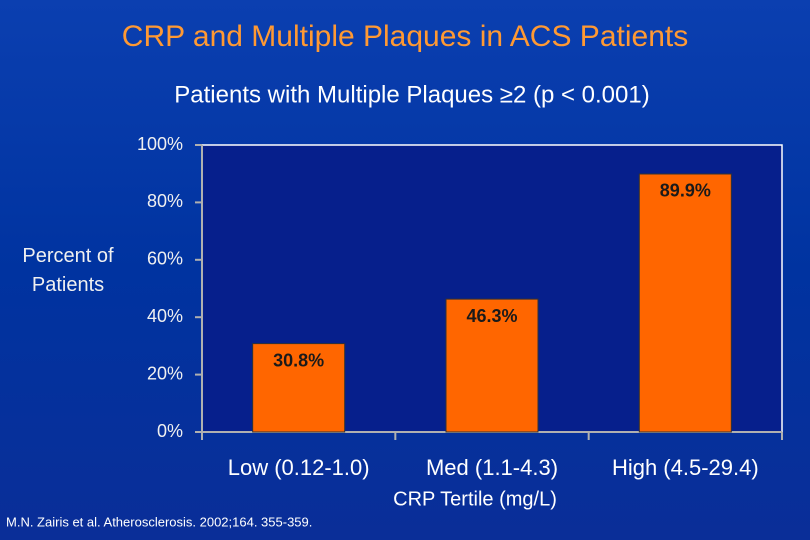  Describe the element at coordinates (685, 191) in the screenshot. I see `value-label: 89.9%` at that location.